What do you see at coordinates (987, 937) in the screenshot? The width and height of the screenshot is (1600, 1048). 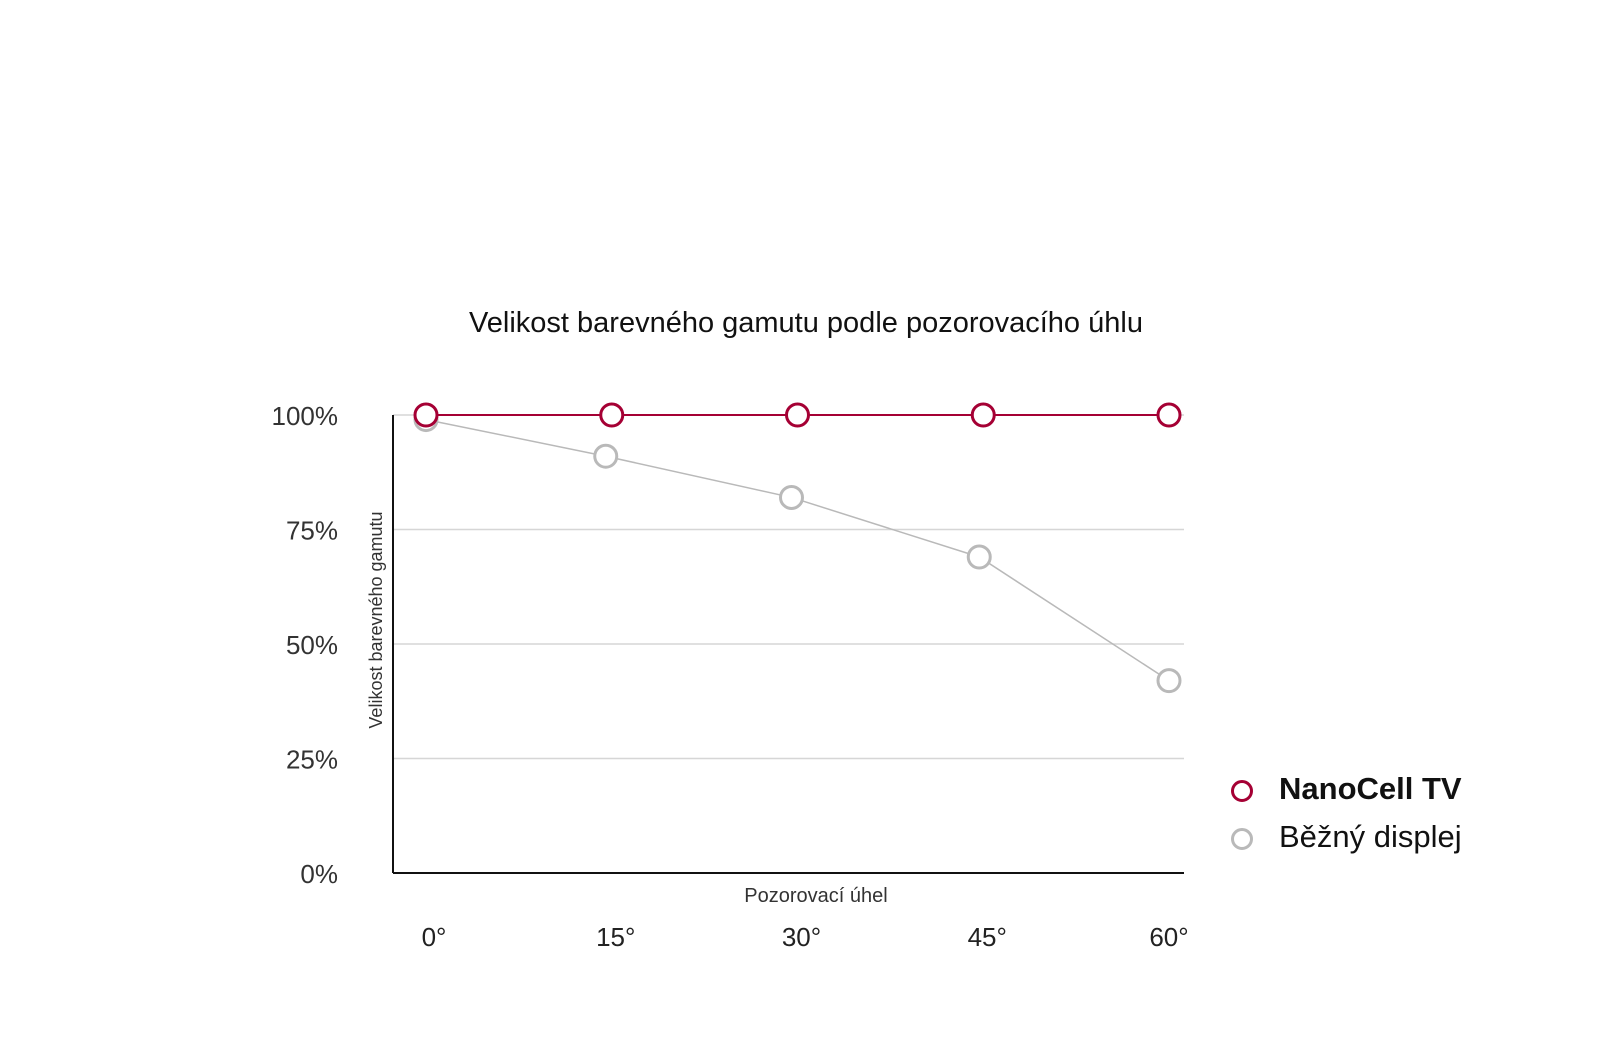 I see `x-tick-label: 45°` at bounding box center [987, 937].